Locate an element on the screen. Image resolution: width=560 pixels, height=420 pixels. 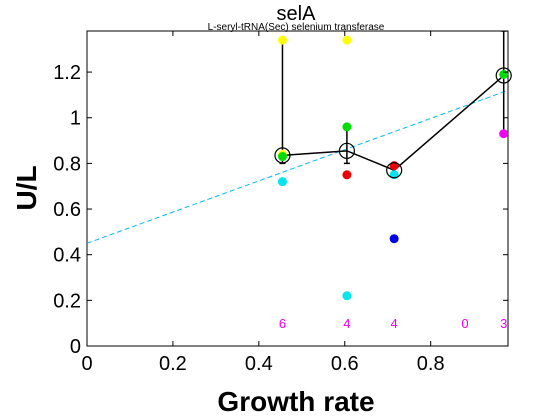
y-tick-label: 0.6 is located at coordinates (67, 210).